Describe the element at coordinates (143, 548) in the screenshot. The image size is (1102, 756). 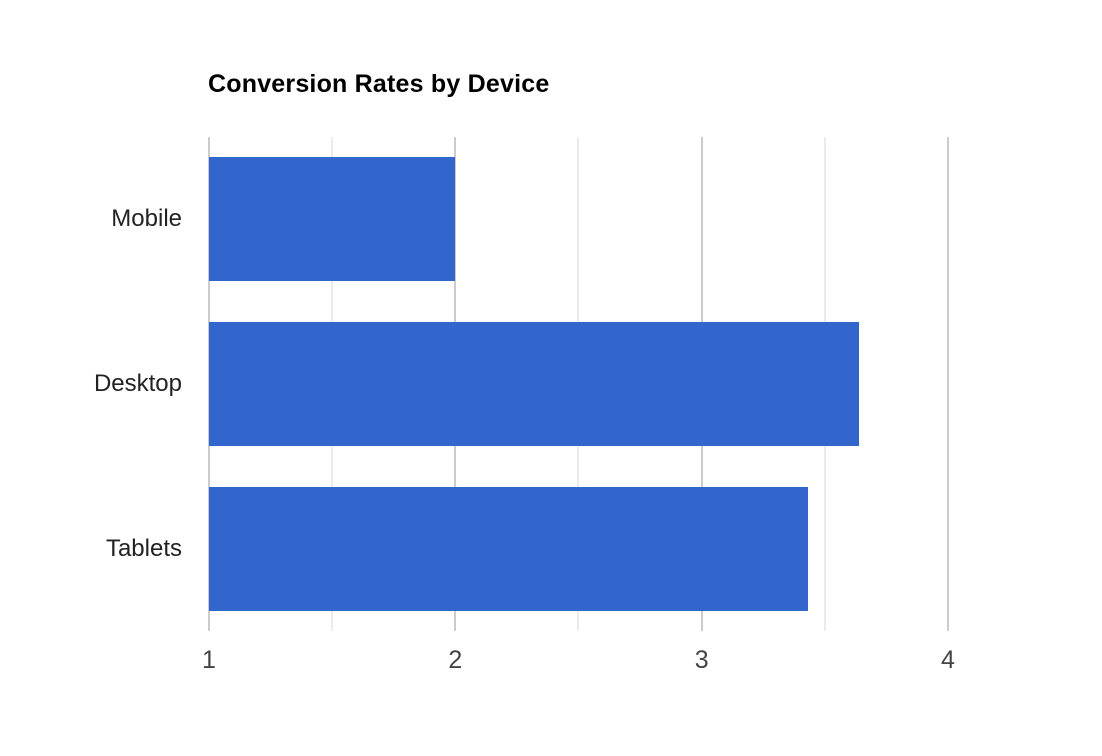
I see `category-label-tablets: Tablets` at that location.